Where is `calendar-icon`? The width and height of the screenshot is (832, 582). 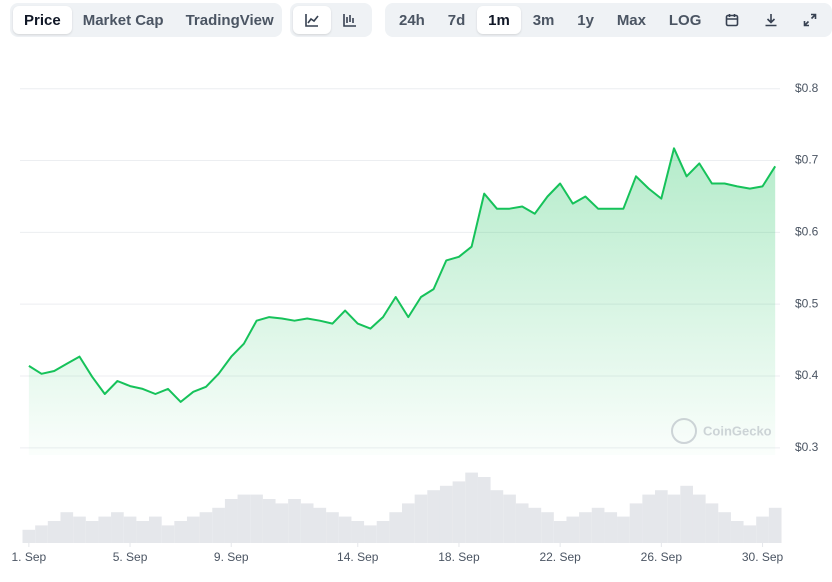
calendar-icon is located at coordinates (732, 20).